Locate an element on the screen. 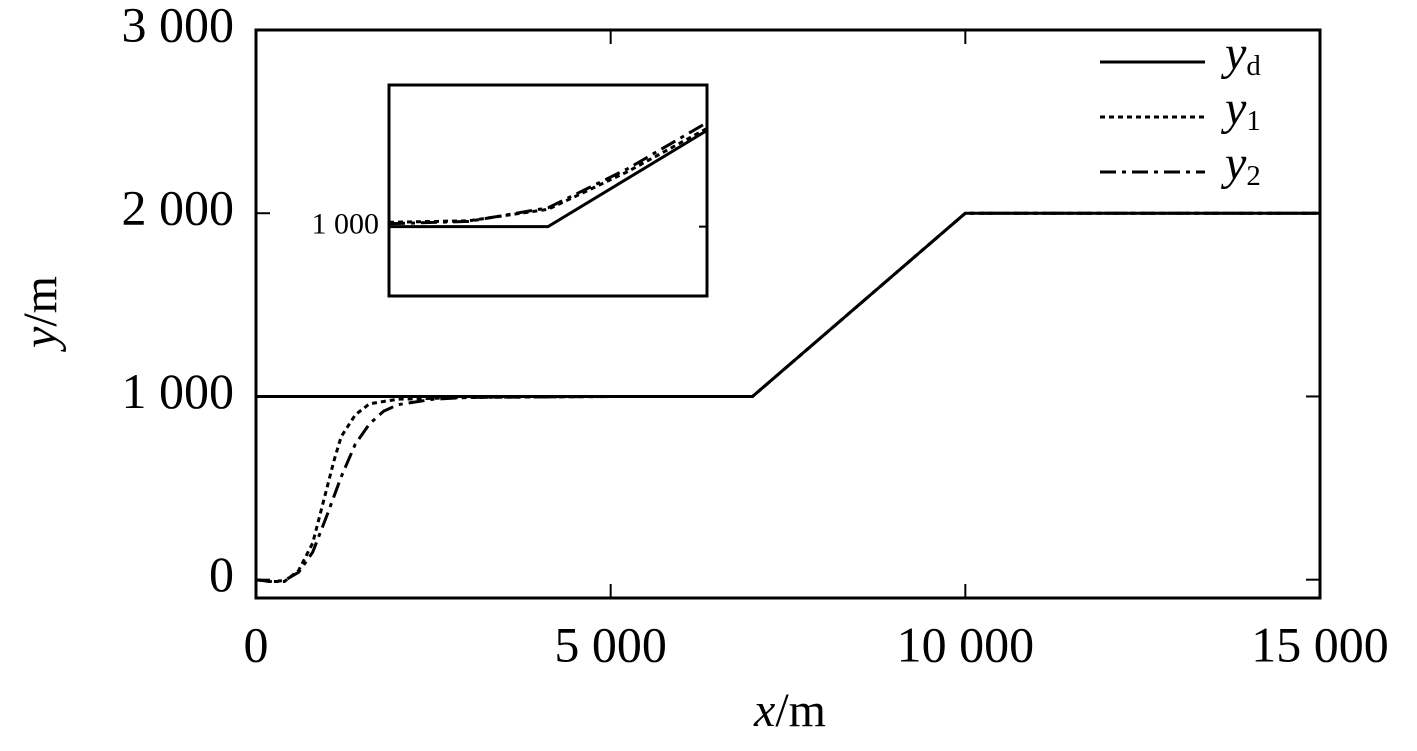 The height and width of the screenshot is (751, 1417). x-axis-title: x/m is located at coordinates (789, 710).